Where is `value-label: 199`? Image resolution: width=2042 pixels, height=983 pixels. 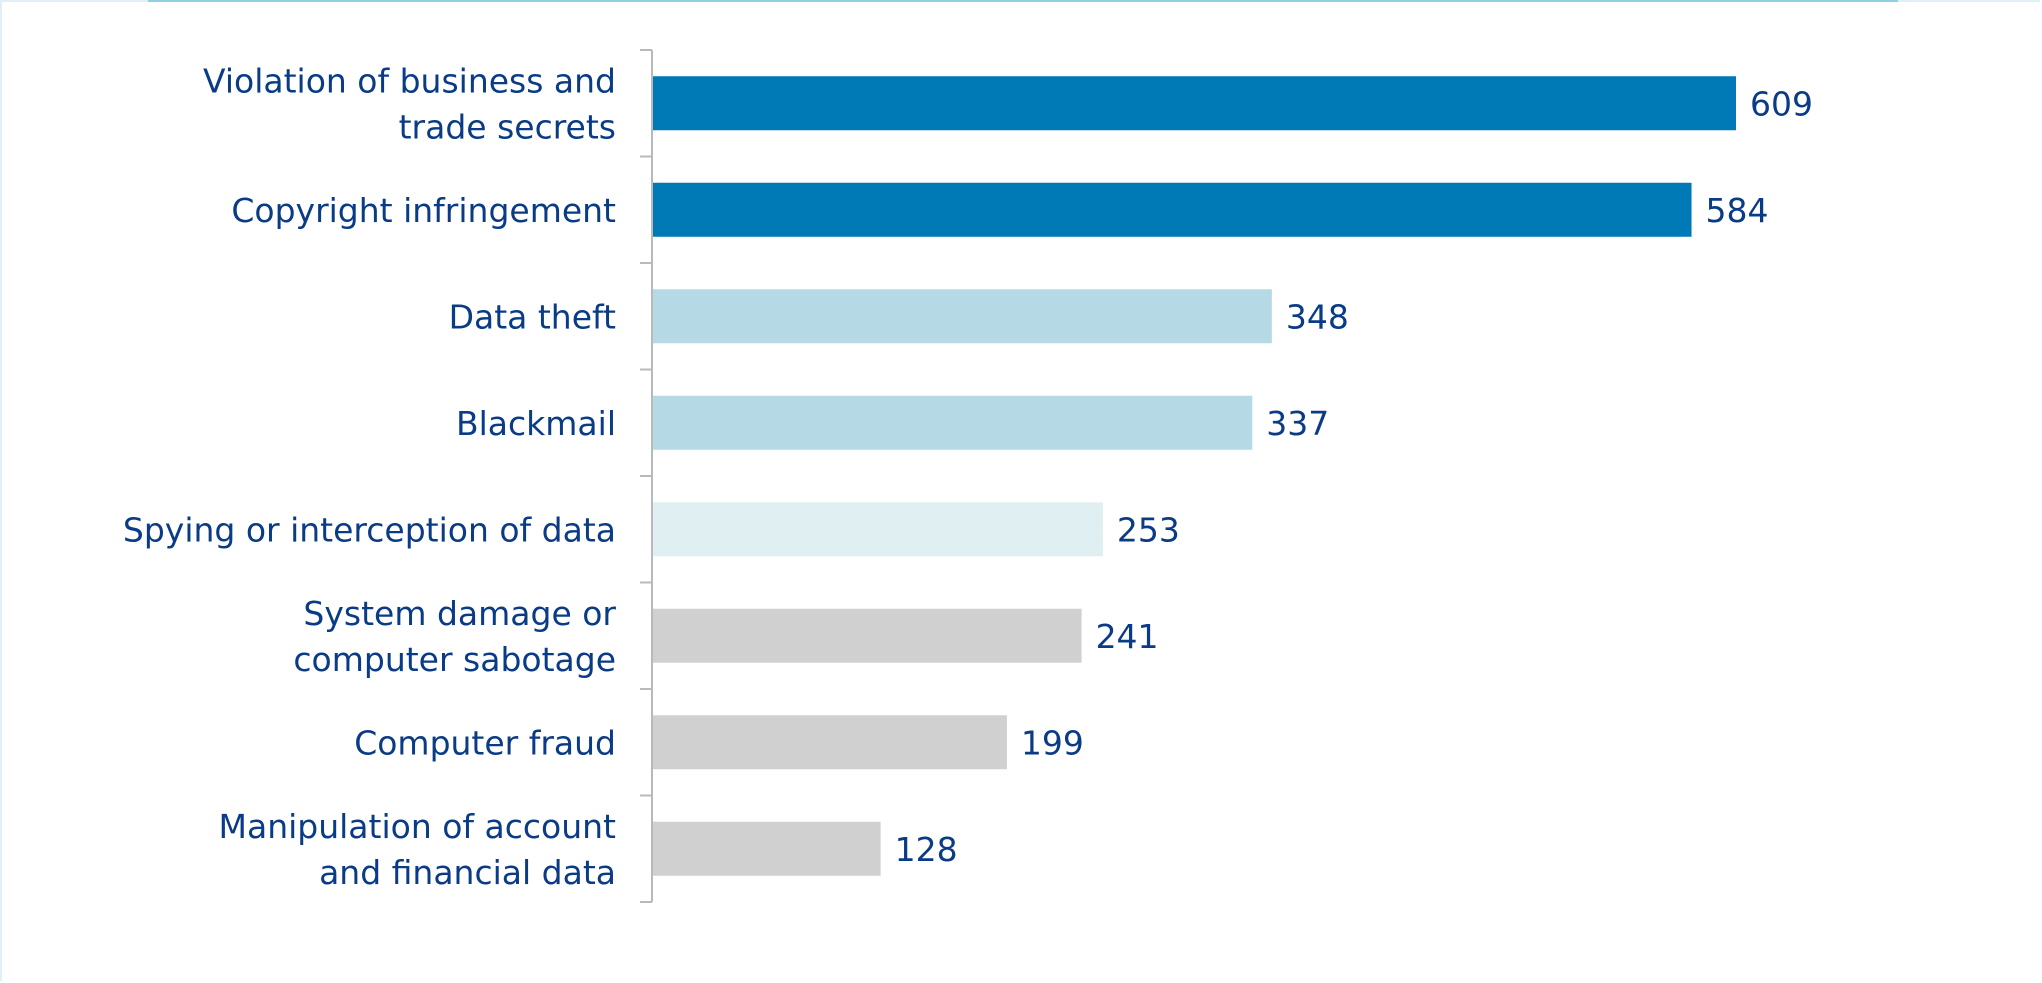
value-label: 199 is located at coordinates (1052, 742).